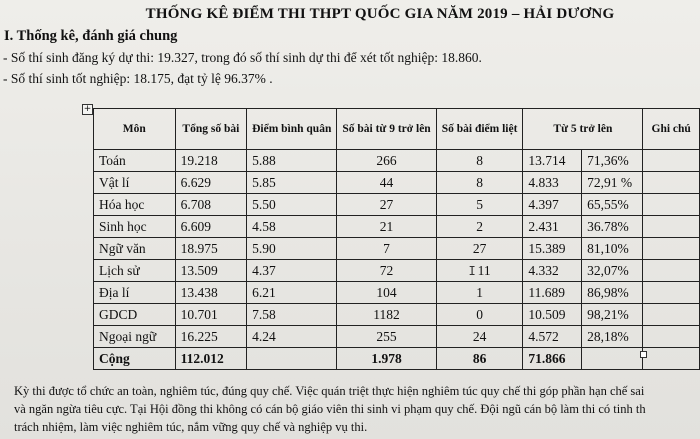 This screenshot has width=700, height=439. Describe the element at coordinates (386, 336) in the screenshot. I see `cell-nine-plus: 255` at that location.